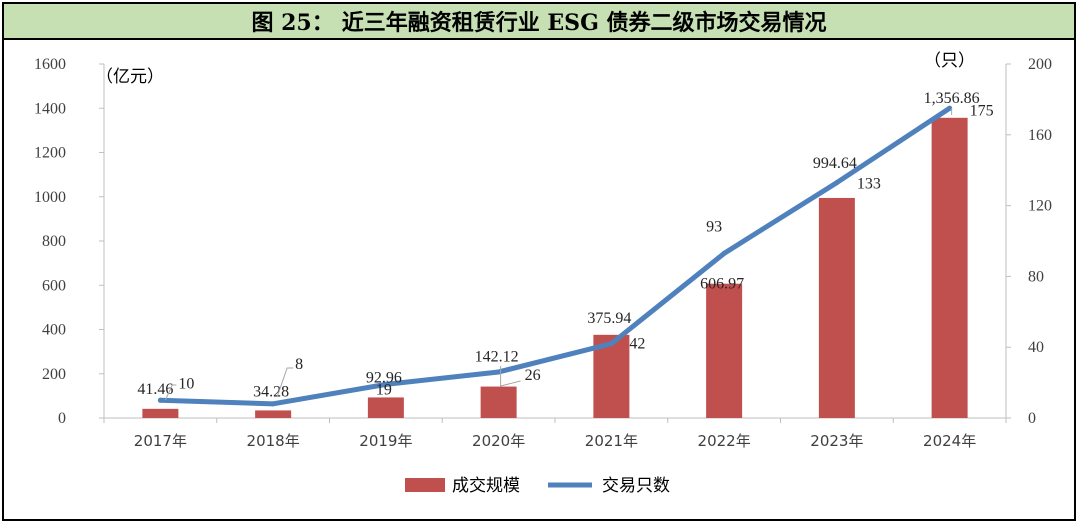  What do you see at coordinates (637, 344) in the screenshot?
I see `line-value-label: 42` at bounding box center [637, 344].